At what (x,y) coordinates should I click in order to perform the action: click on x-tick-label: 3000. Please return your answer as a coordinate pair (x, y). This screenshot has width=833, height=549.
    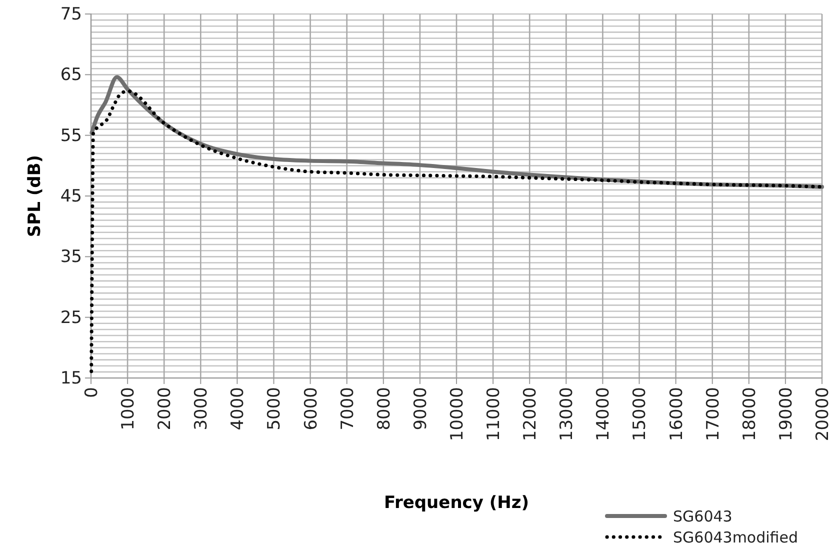
    Looking at the image, I should click on (202, 408).